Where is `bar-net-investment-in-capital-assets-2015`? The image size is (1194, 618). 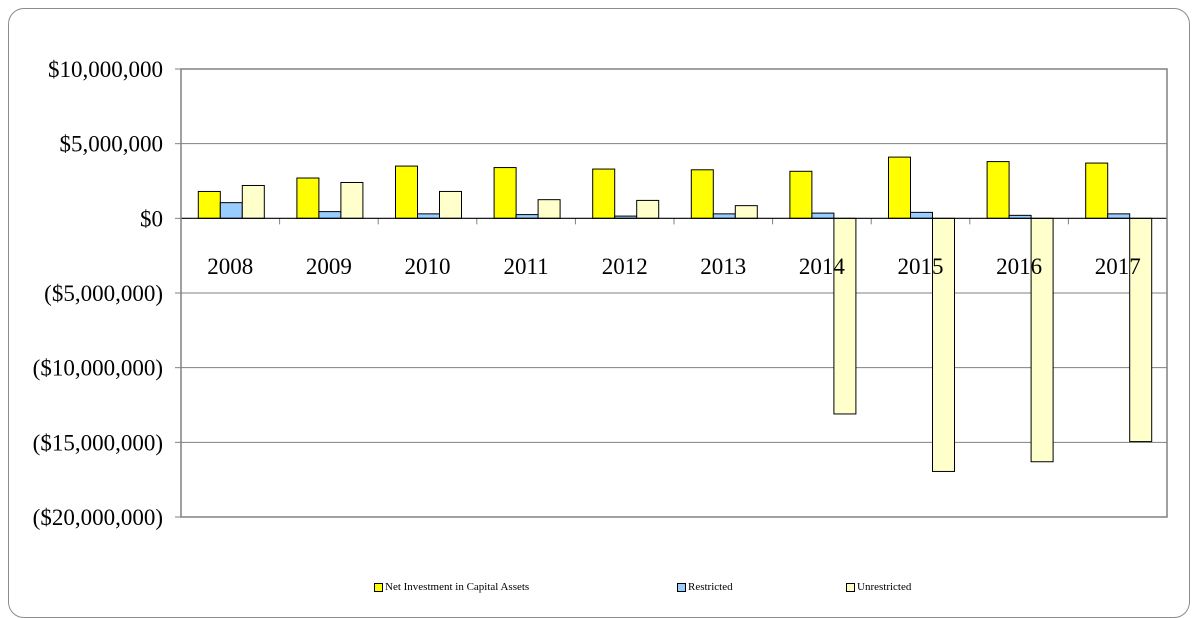 bar-net-investment-in-capital-assets-2015 is located at coordinates (899, 187).